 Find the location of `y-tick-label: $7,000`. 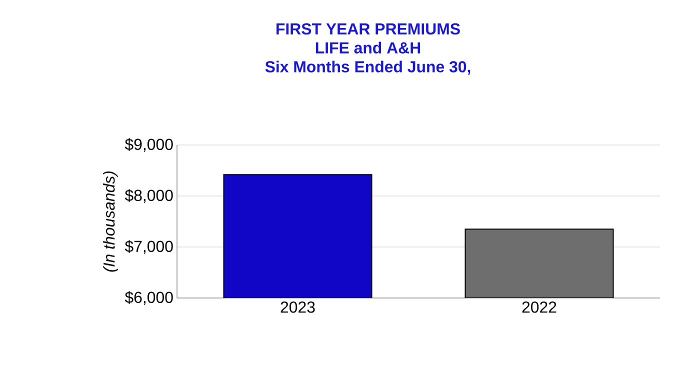

y-tick-label: $7,000 is located at coordinates (148, 247).